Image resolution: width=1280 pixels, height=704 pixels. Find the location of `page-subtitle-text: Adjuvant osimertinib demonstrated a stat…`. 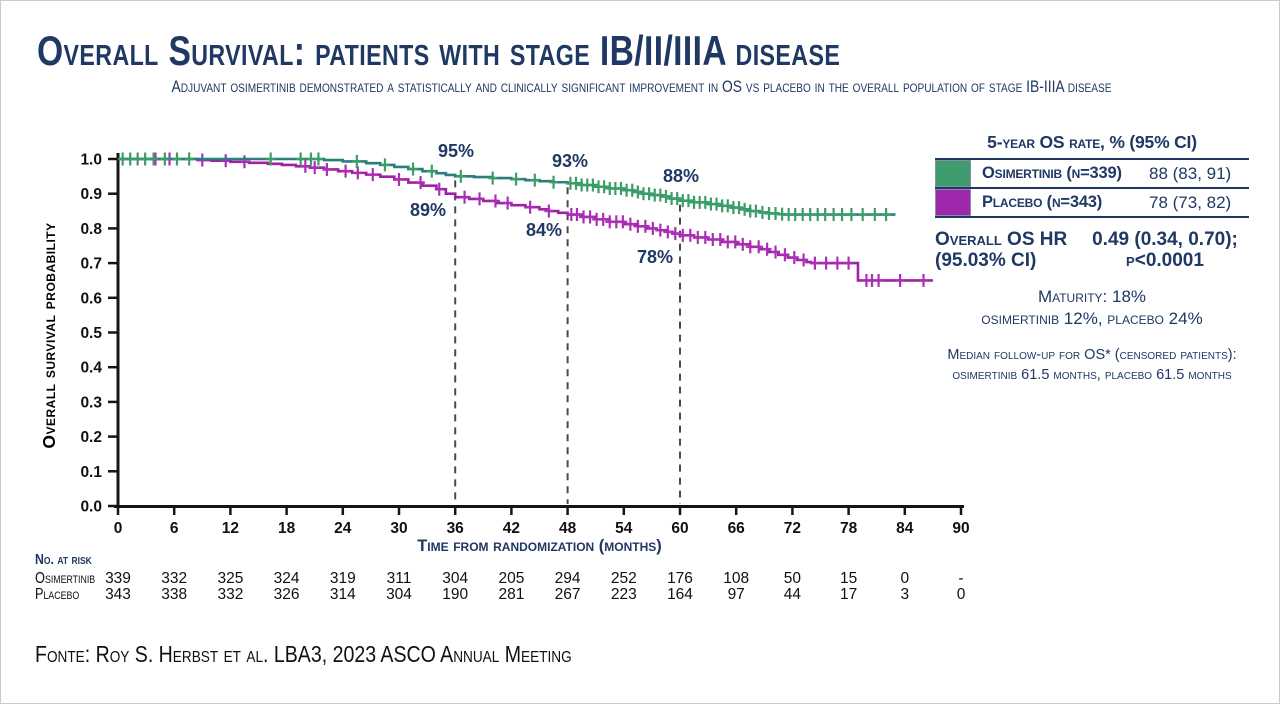

page-subtitle-text: Adjuvant osimertinib demonstrated a stat… is located at coordinates (641, 87).